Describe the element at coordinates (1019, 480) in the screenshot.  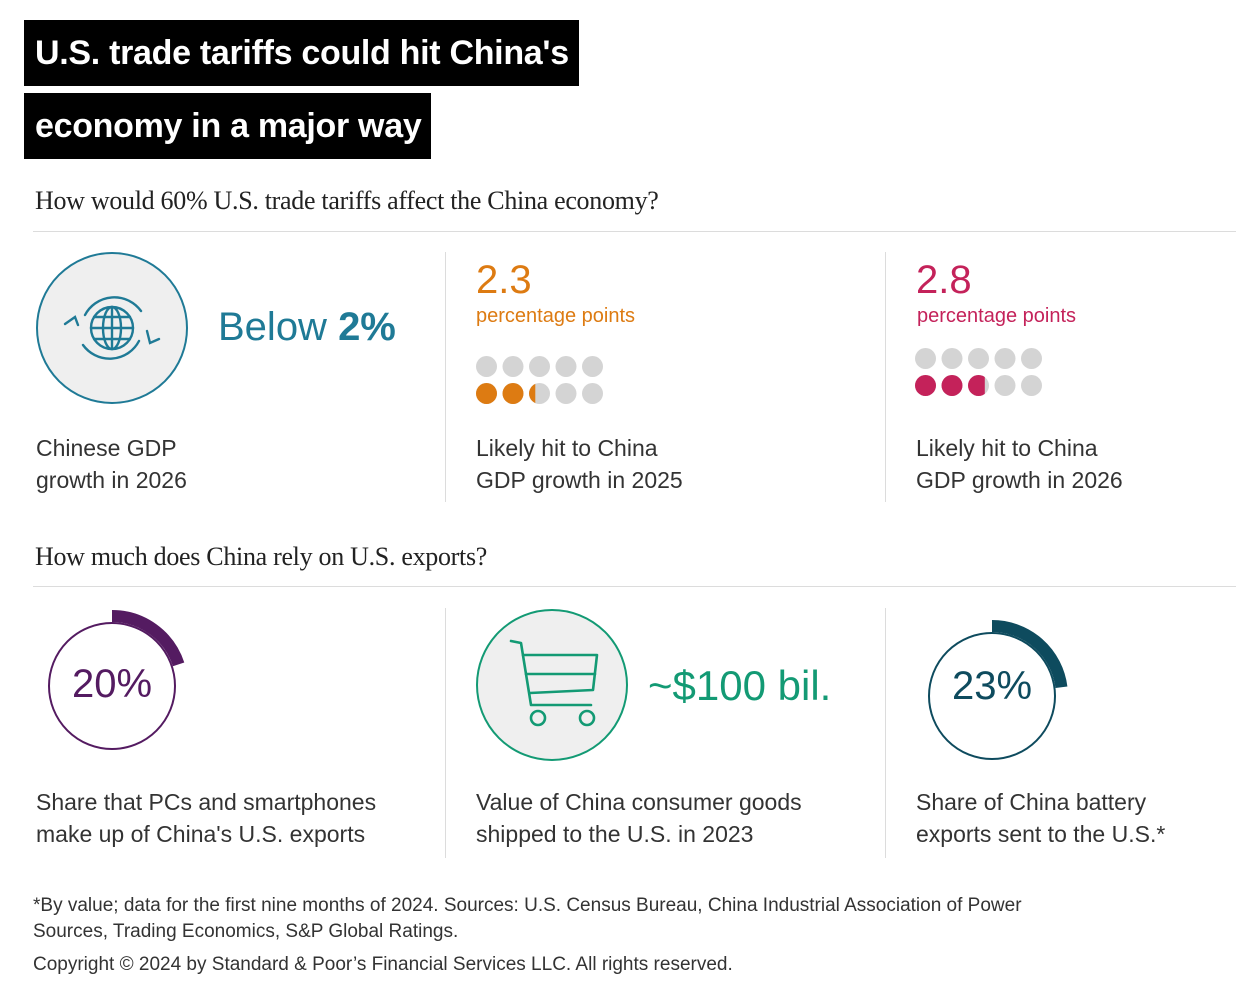
I see `caption-line: GDP growth in 2026` at that location.